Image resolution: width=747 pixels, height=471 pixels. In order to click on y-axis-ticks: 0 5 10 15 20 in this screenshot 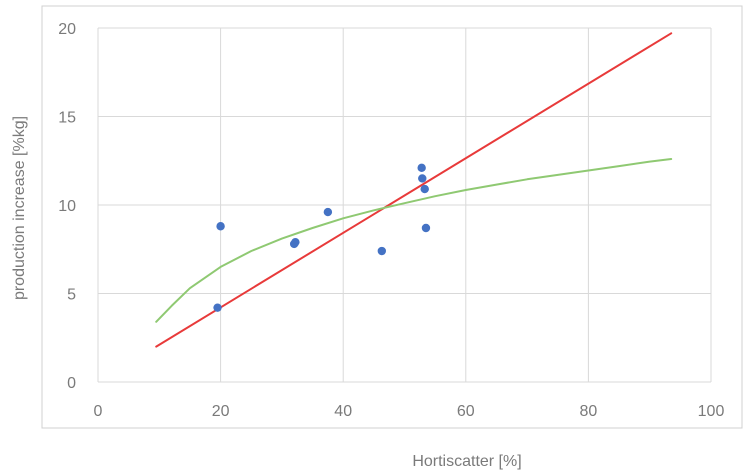, I will do `click(67, 206)`.